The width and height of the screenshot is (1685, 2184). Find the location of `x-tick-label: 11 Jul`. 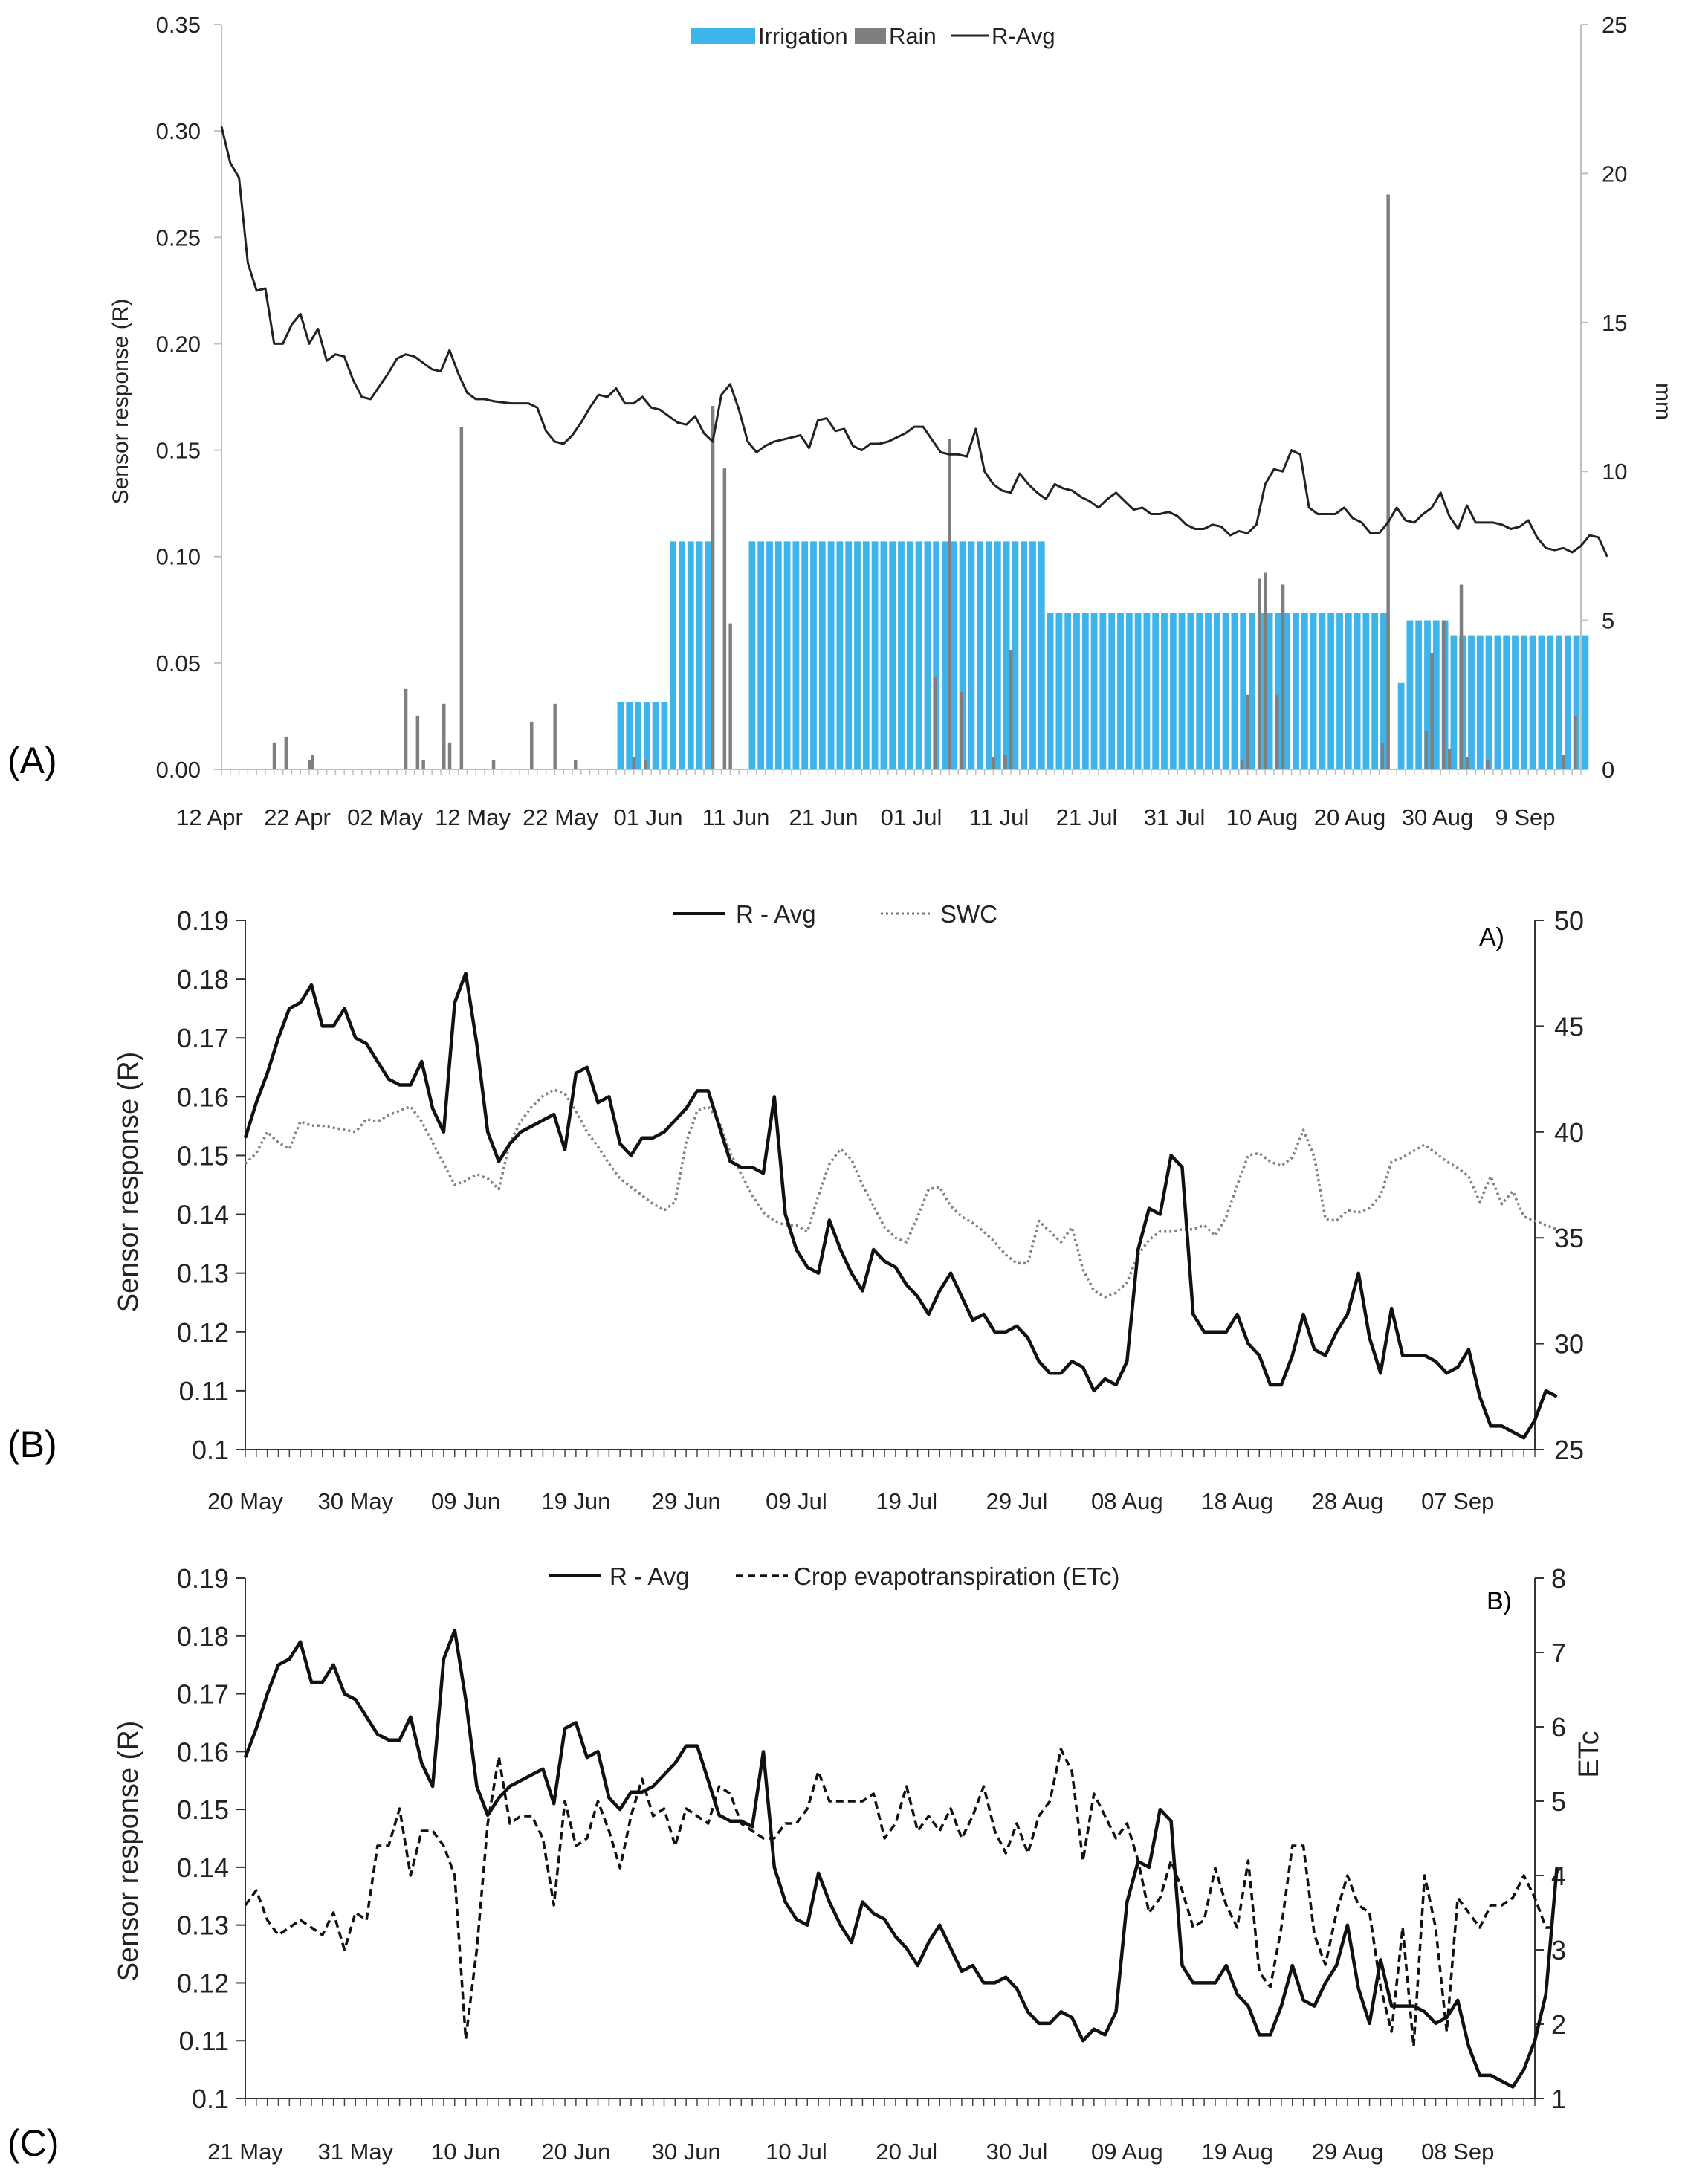

x-tick-label: 11 Jul is located at coordinates (999, 817).